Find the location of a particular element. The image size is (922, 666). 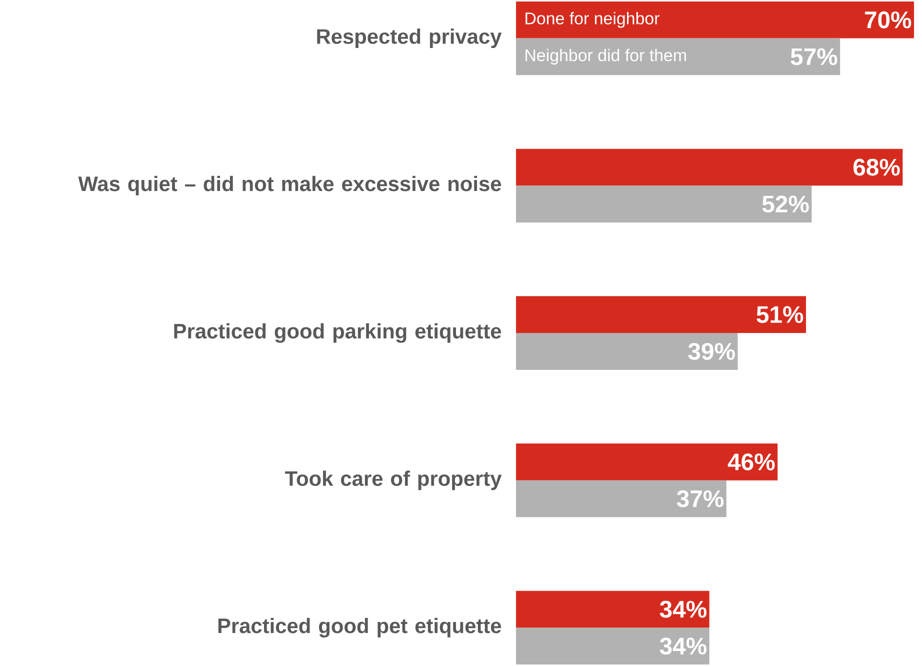

y-tick-label: Practiced good parking etiquette is located at coordinates (338, 333).